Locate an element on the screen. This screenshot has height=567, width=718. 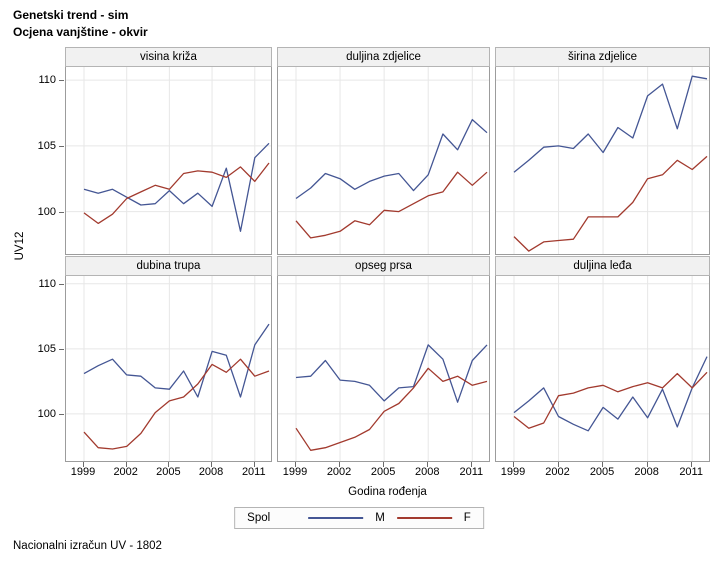
panel-header: duljina zdjelice is located at coordinates (383, 57).